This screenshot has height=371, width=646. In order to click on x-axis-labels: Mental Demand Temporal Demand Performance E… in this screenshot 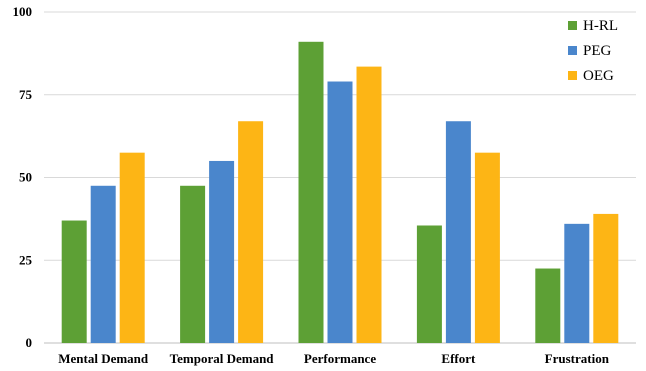, I will do `click(333, 358)`.